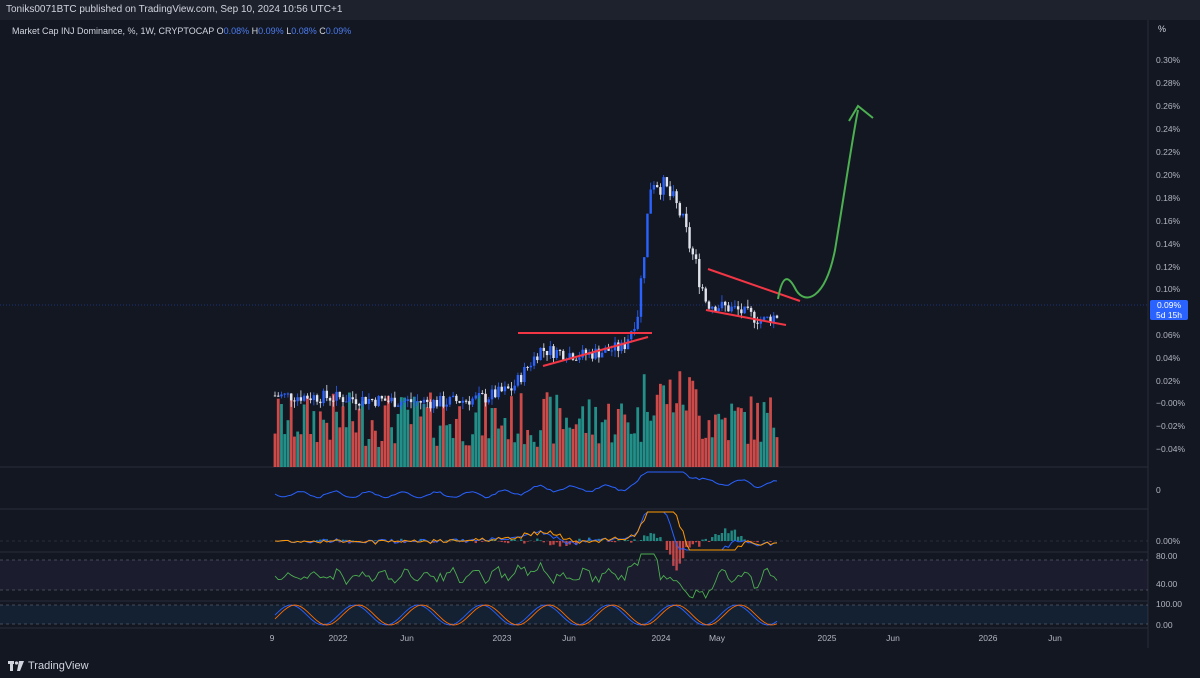 This screenshot has width=1200, height=678. What do you see at coordinates (1158, 490) in the screenshot?
I see `pane1-zero-label: 0` at bounding box center [1158, 490].